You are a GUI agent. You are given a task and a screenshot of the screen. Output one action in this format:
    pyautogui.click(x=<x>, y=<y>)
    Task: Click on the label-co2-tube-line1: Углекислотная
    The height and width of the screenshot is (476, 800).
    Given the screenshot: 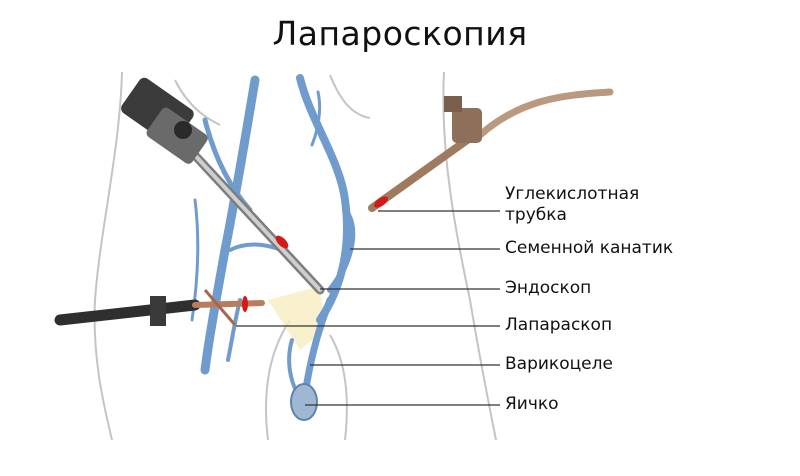 What is the action you would take?
    pyautogui.click(x=572, y=194)
    